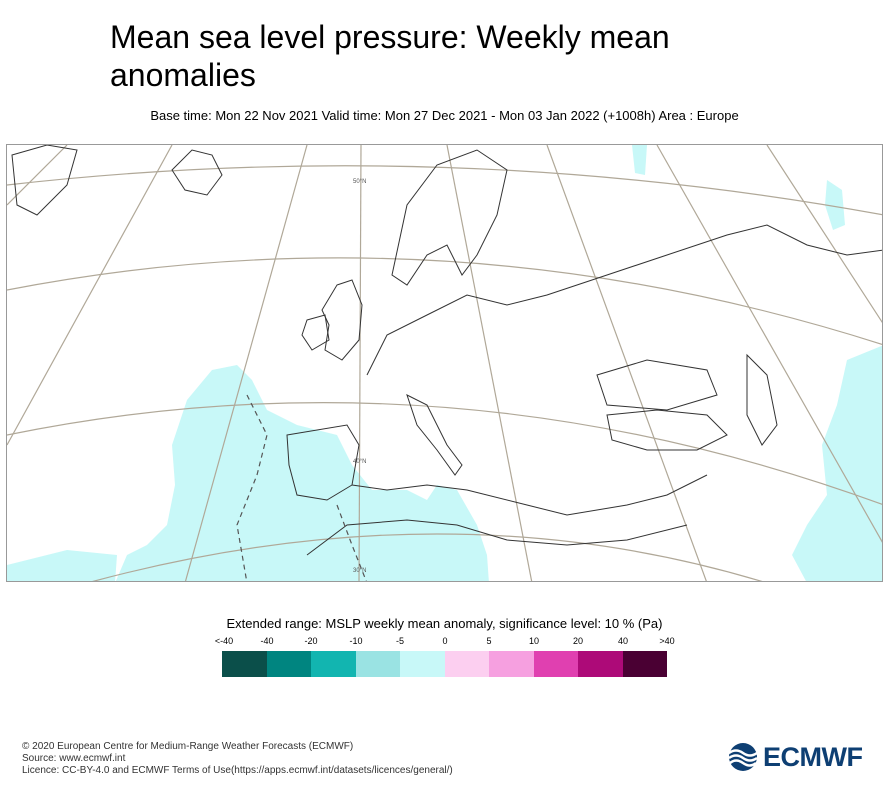 This screenshot has width=889, height=800. Describe the element at coordinates (497, 537) in the screenshot. I see `coast-north-africa` at that location.